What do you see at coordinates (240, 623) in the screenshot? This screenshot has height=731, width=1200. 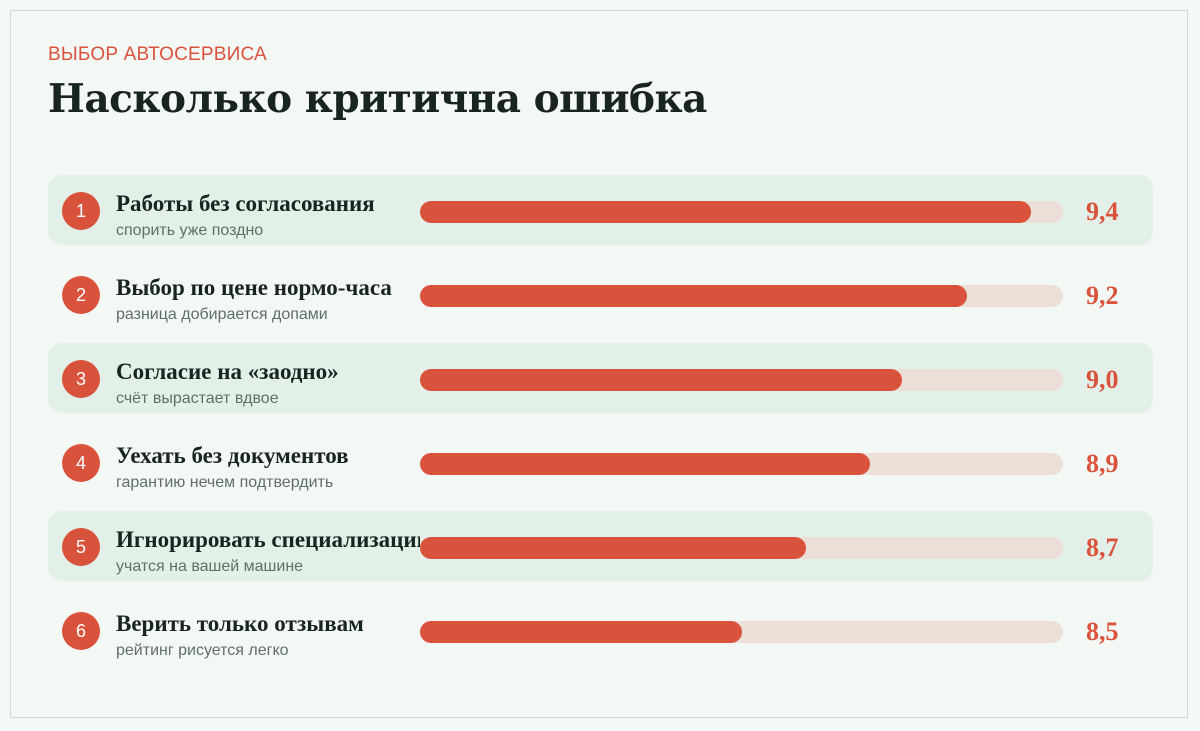 I see `bar-label: Верить только отзывам` at bounding box center [240, 623].